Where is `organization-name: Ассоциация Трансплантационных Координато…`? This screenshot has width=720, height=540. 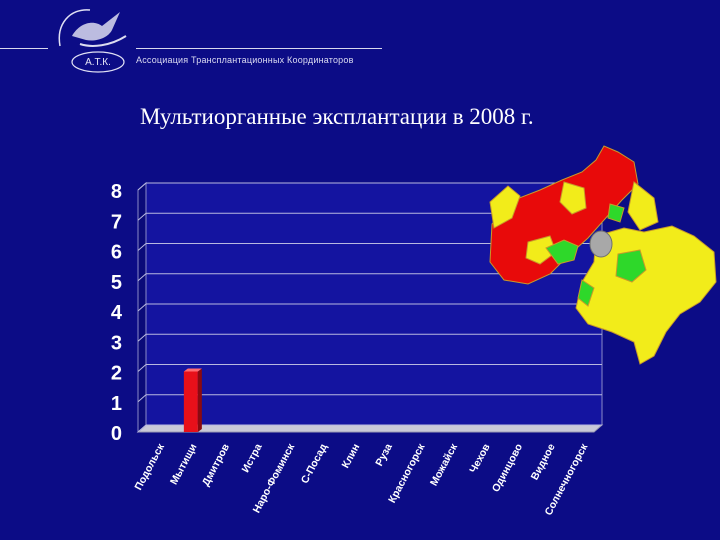
organization-name: Ассоциация Трансплантационных Координато… is located at coordinates (245, 60).